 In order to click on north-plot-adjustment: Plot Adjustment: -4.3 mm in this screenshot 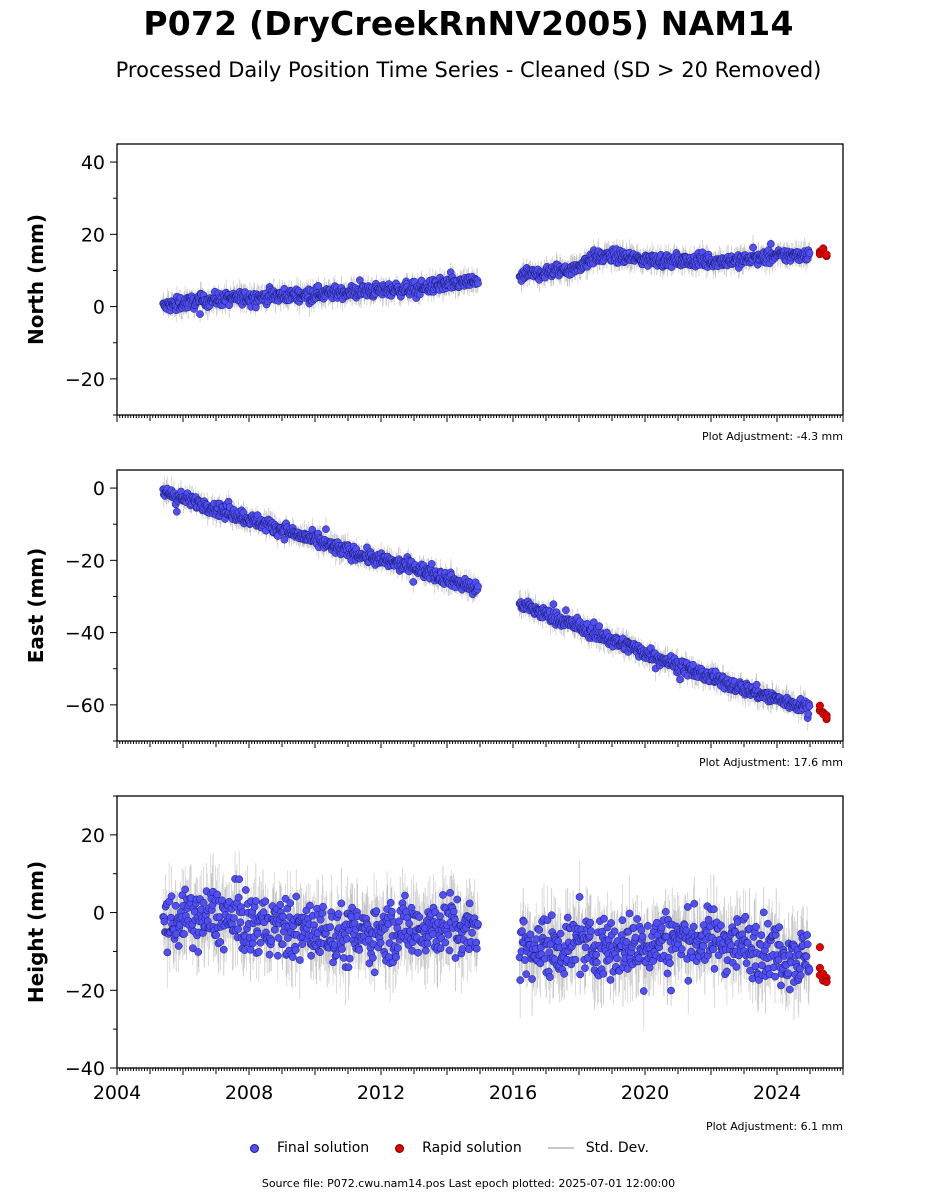, I will do `click(772, 436)`.